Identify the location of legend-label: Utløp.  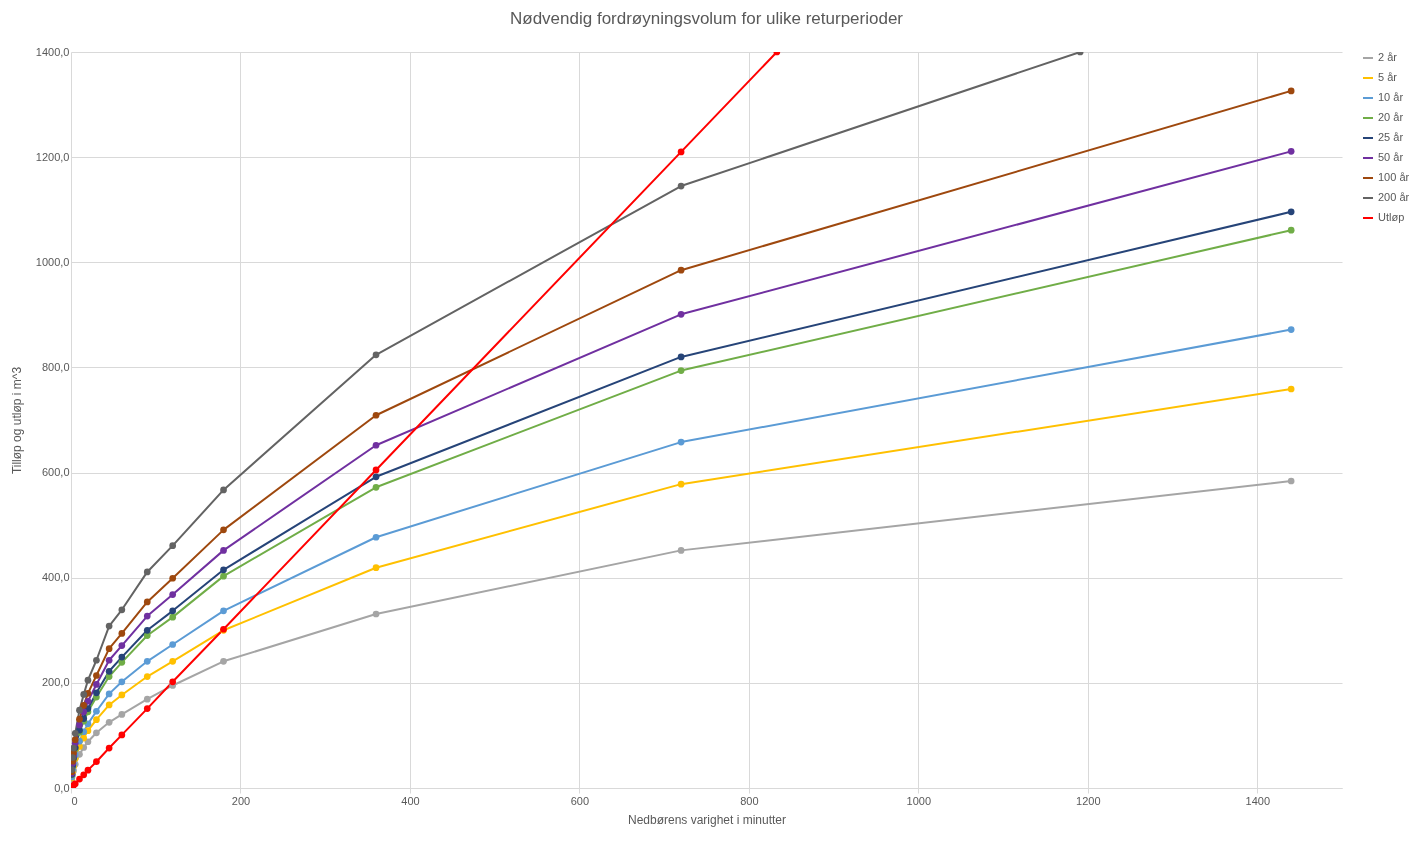
(1391, 217).